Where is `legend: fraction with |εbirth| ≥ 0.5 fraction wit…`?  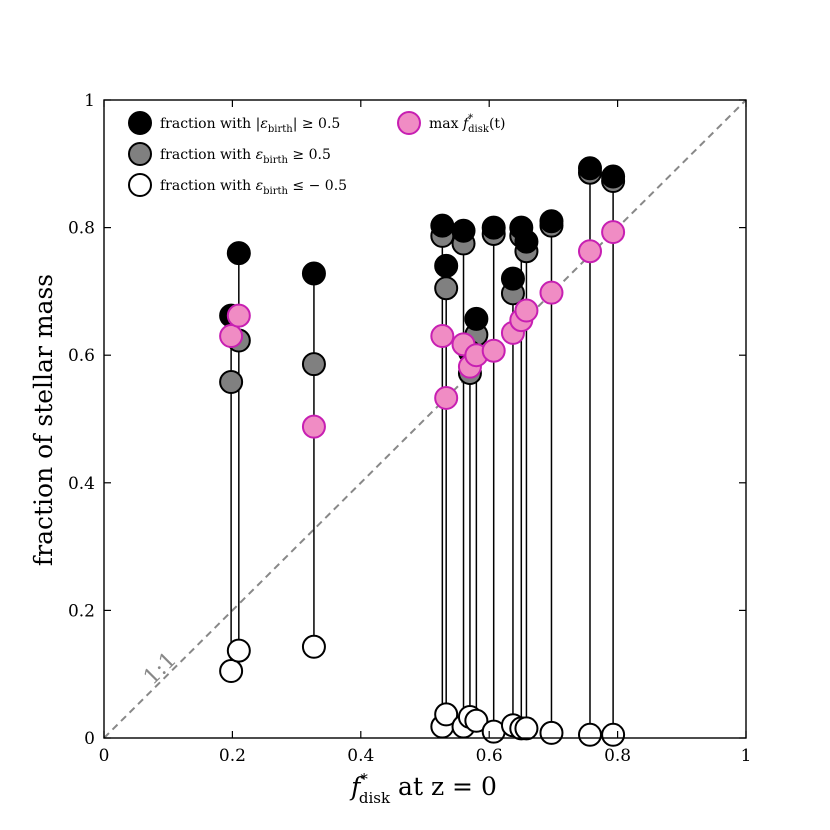 legend: fraction with |εbirth| ≥ 0.5 fraction wit… is located at coordinates (317, 154).